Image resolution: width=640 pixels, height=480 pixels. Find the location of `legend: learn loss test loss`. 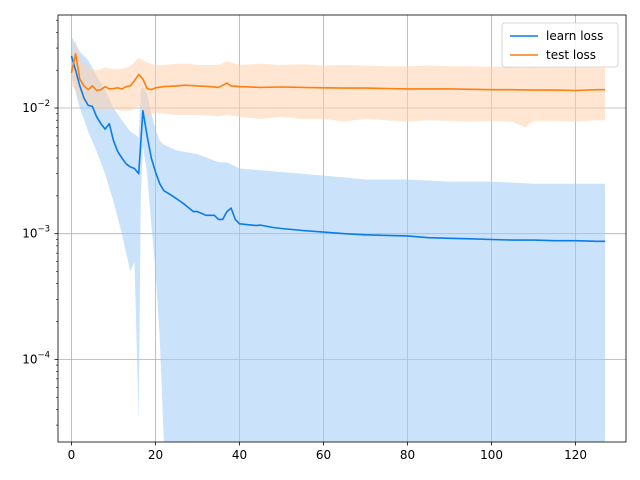

legend: learn loss test loss is located at coordinates (560, 45).